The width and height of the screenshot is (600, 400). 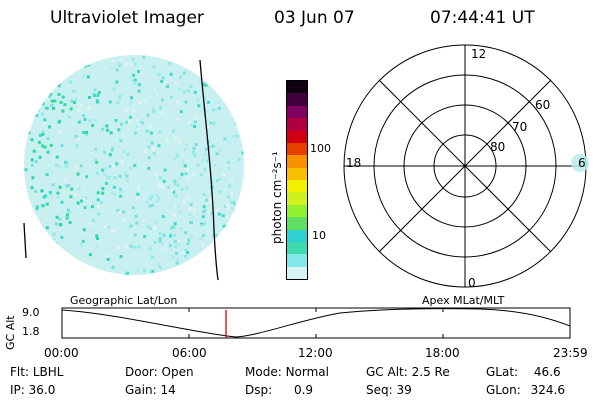 I want to click on app-title: Ultraviolet Imager, so click(x=127, y=18).